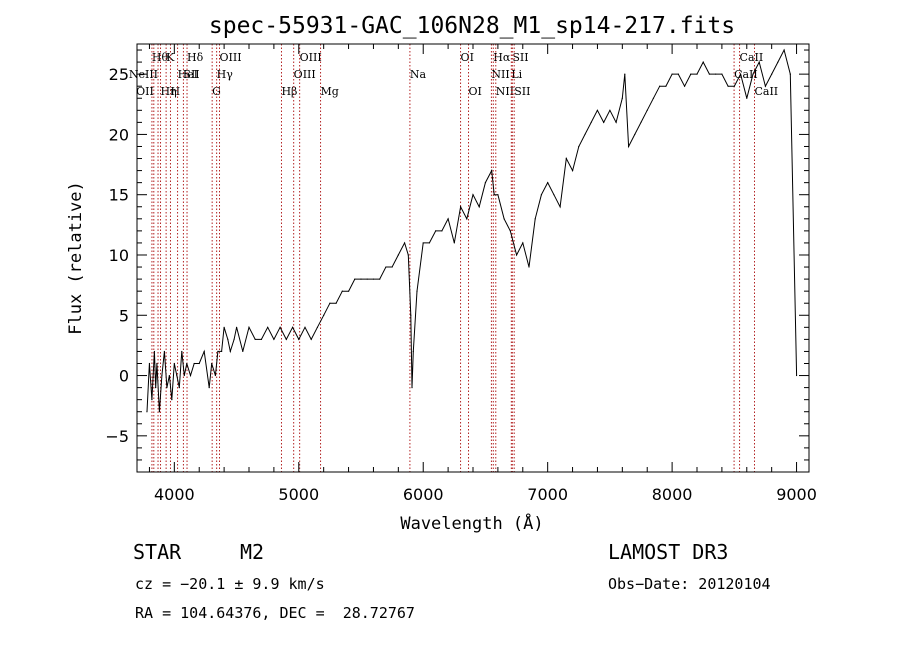  I want to click on line-label-15: Mg, so click(330, 91).